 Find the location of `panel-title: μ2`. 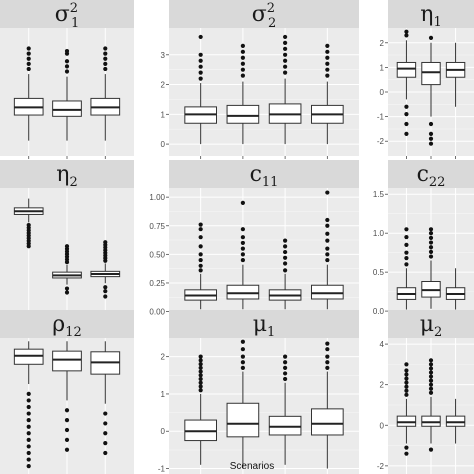

panel-title: μ2 is located at coordinates (431, 326).